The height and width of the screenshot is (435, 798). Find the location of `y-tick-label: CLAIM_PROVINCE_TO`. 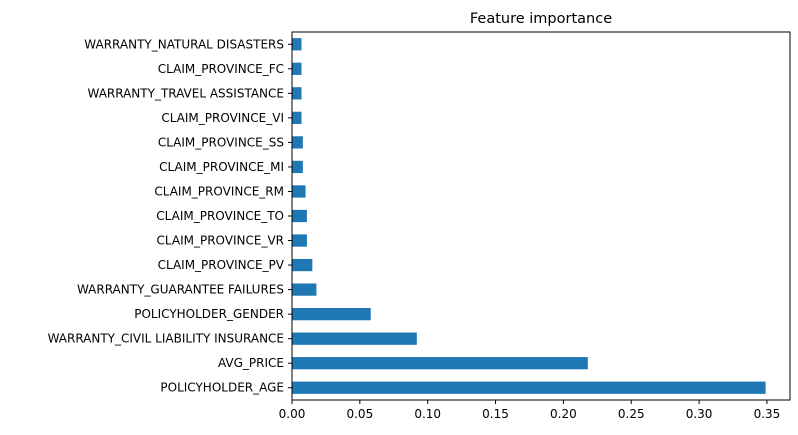

y-tick-label: CLAIM_PROVINCE_TO is located at coordinates (220, 216).